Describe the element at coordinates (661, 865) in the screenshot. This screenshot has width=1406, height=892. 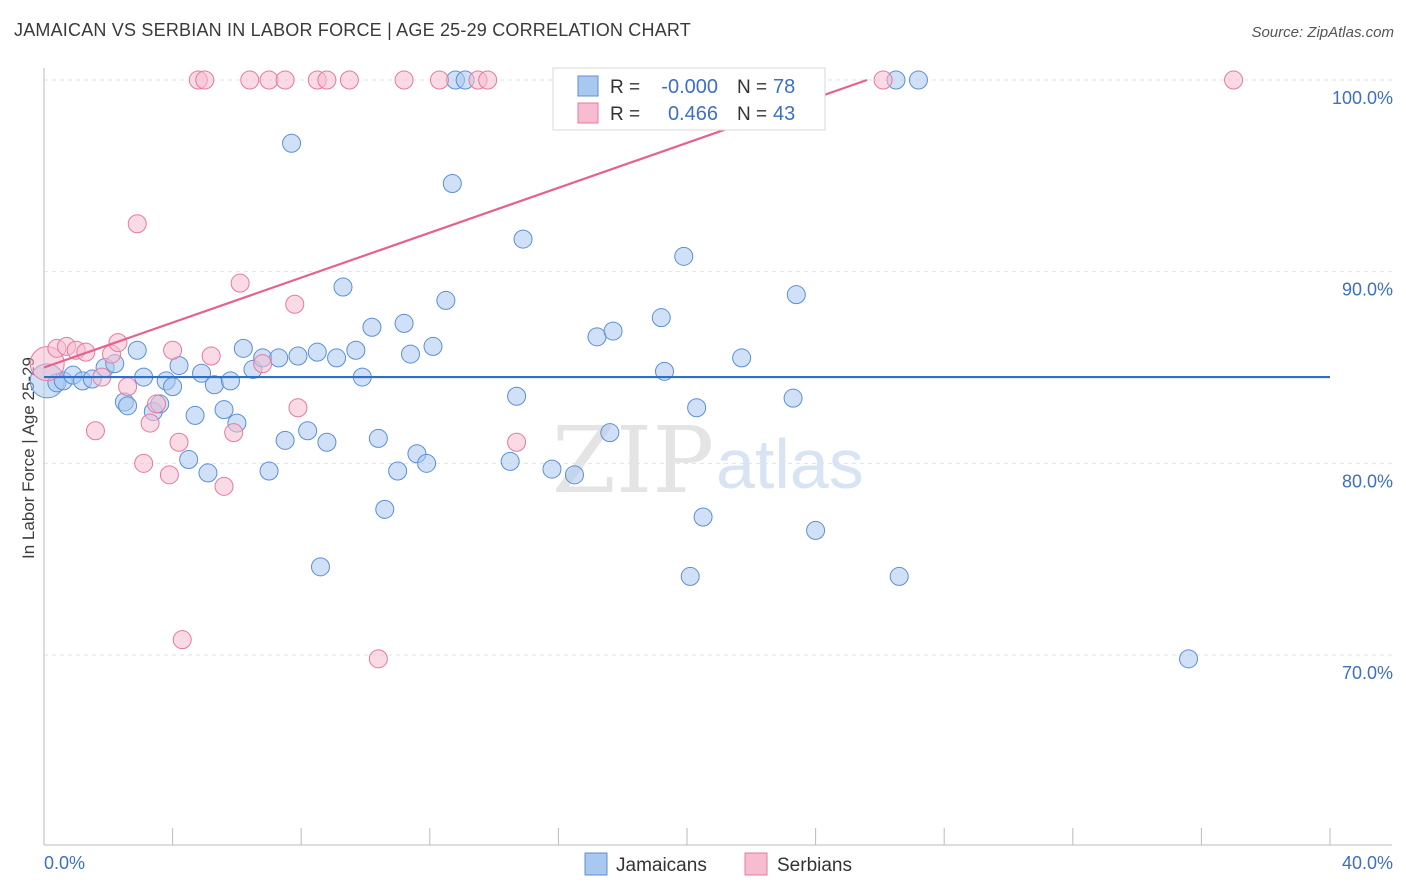
I see `legend-jamaicans-label: Jamaicans` at that location.